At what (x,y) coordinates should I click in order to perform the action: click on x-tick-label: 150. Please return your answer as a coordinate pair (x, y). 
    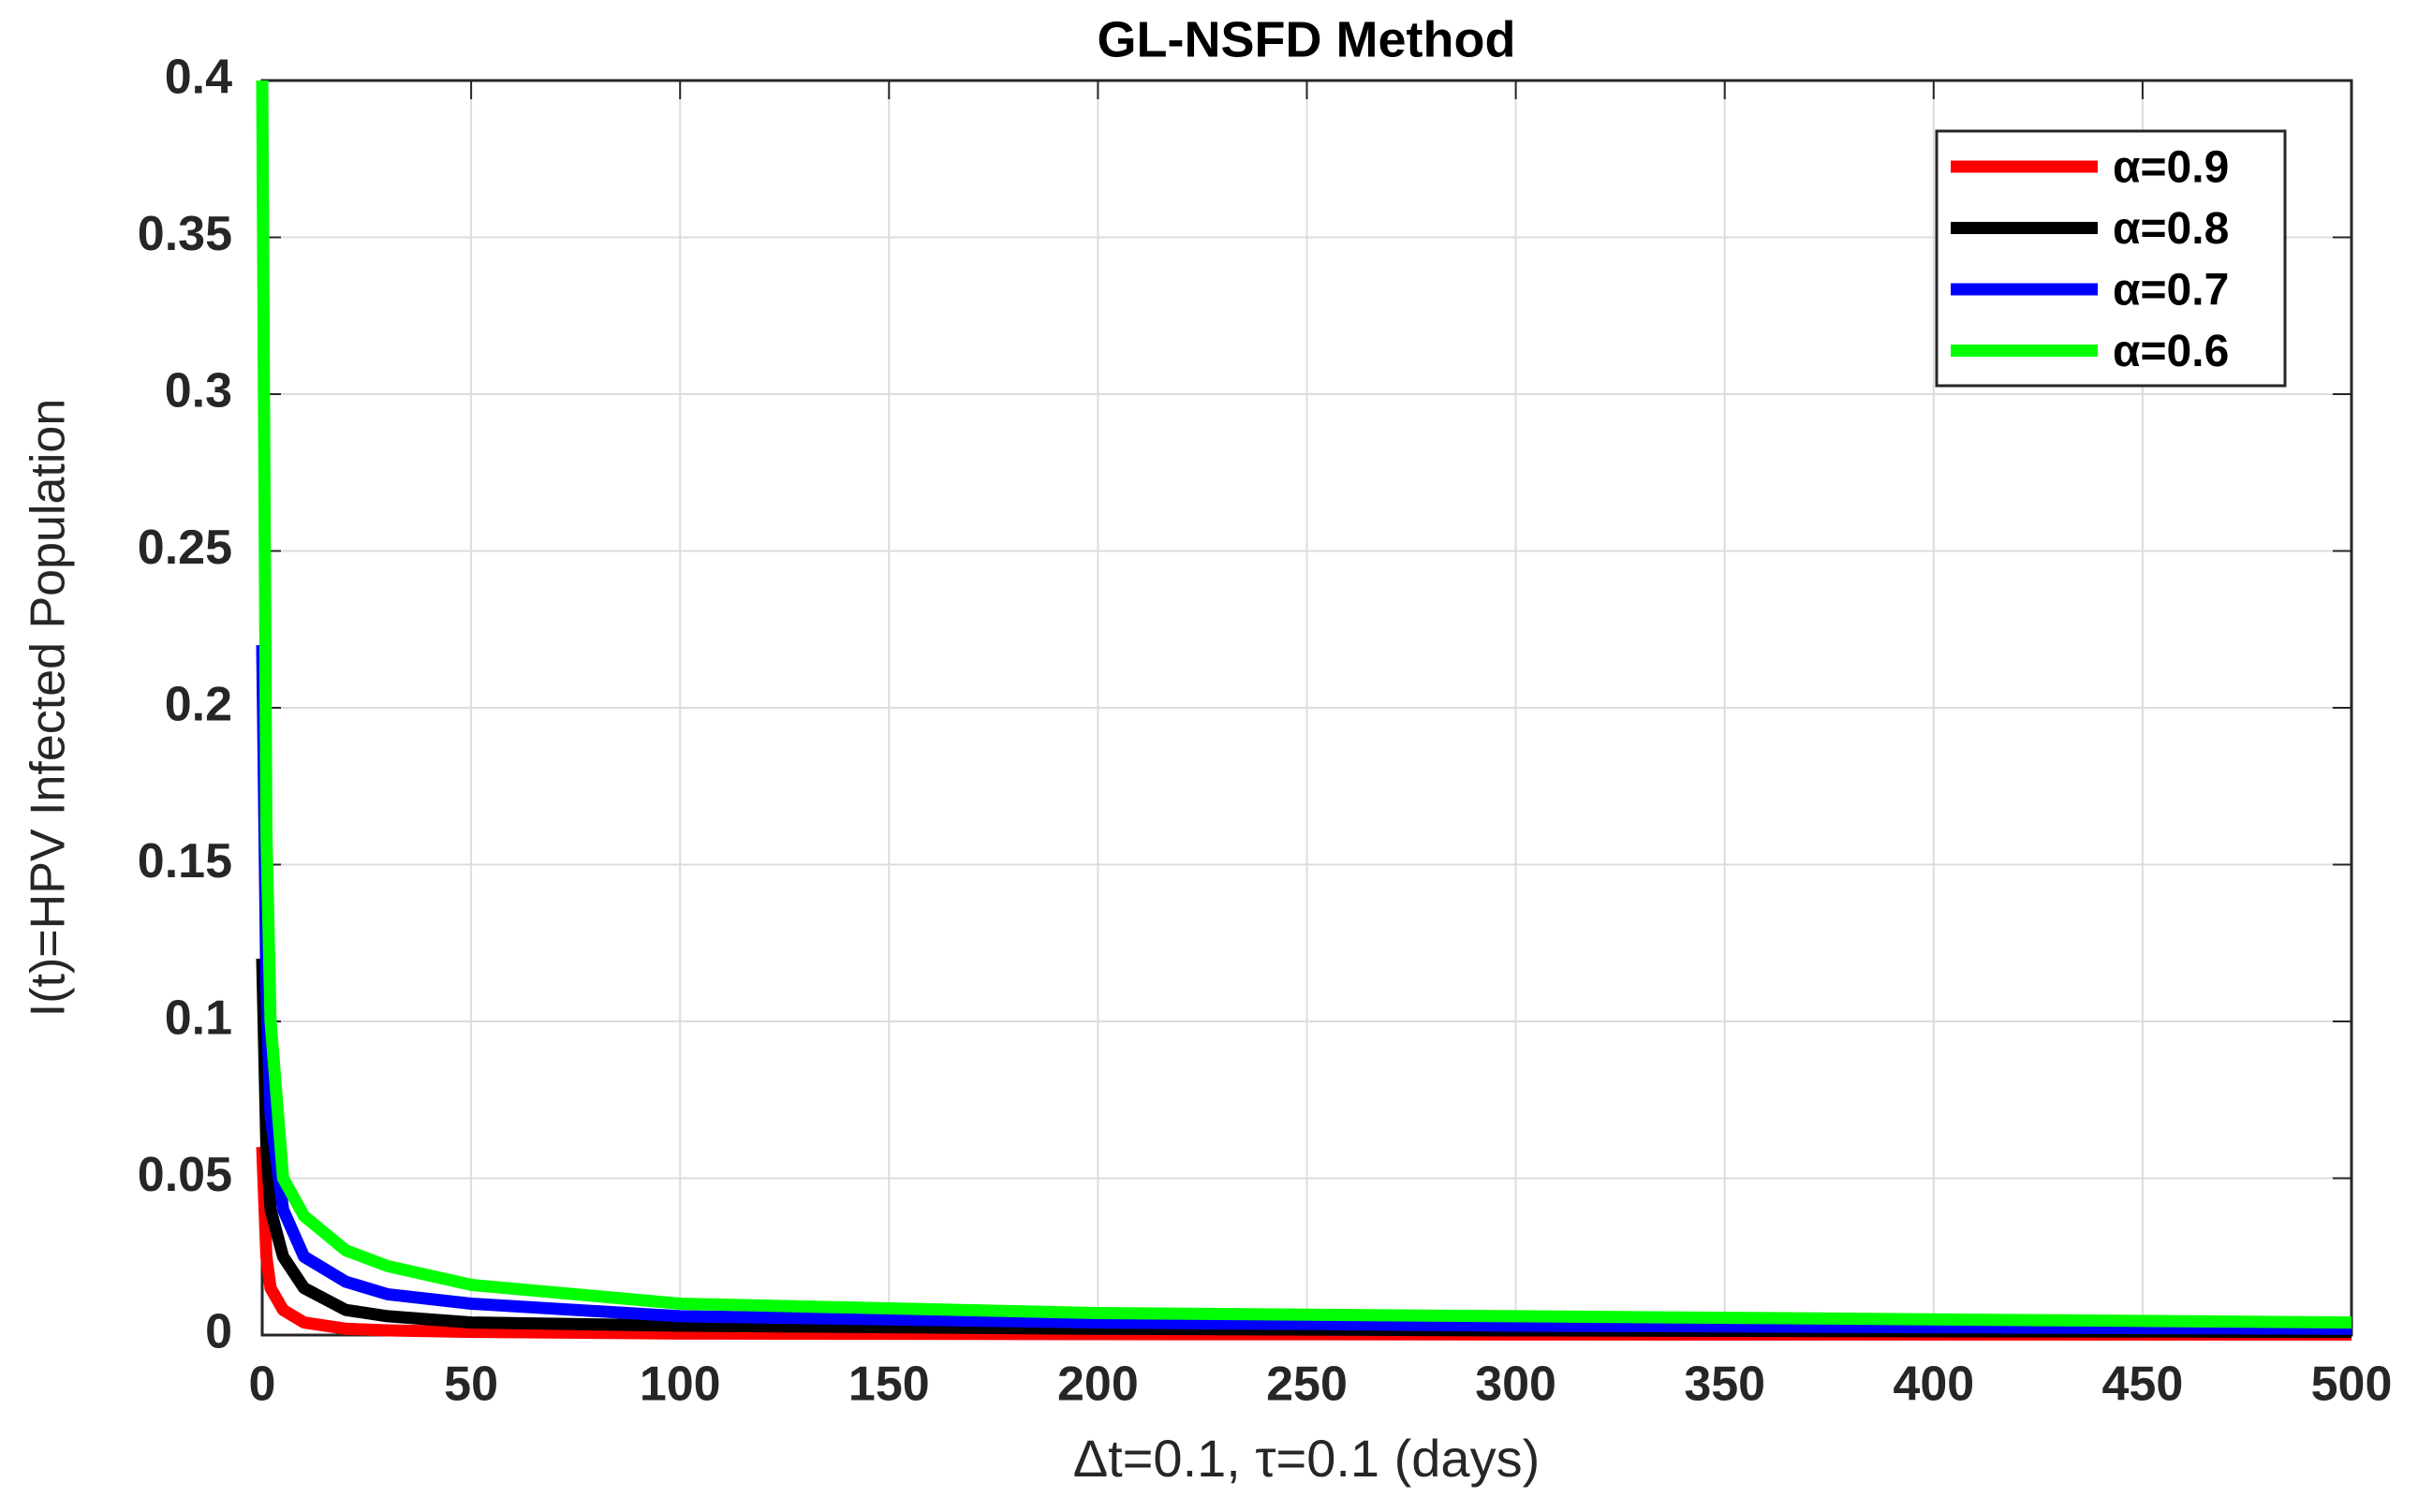
    Looking at the image, I should click on (889, 1385).